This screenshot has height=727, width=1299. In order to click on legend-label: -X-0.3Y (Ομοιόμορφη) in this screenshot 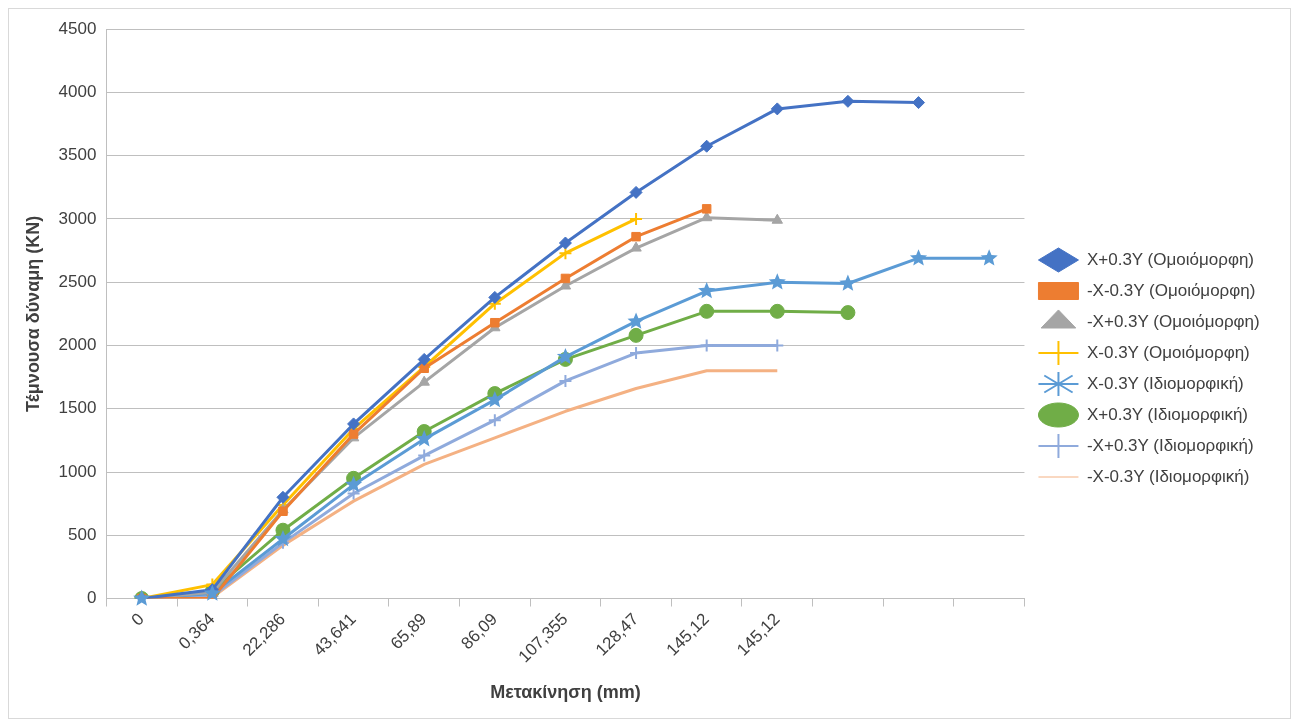, I will do `click(1171, 290)`.